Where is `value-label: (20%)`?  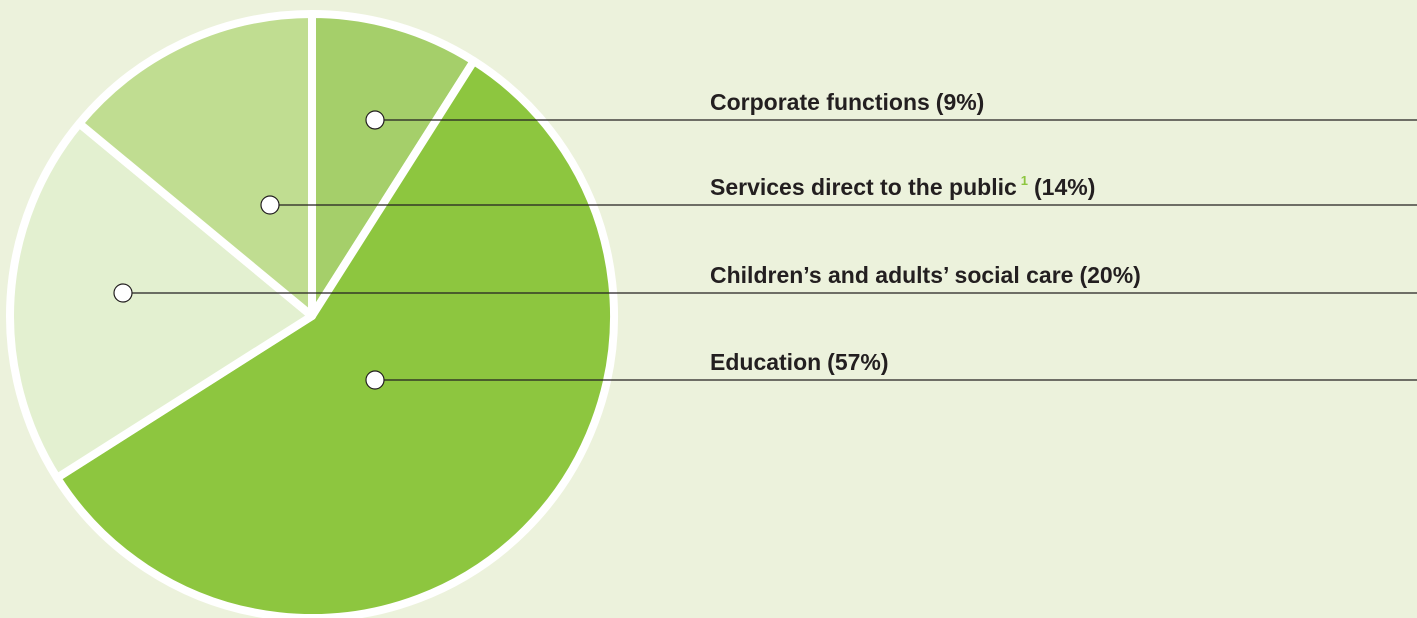
value-label: (20%) is located at coordinates (1109, 275).